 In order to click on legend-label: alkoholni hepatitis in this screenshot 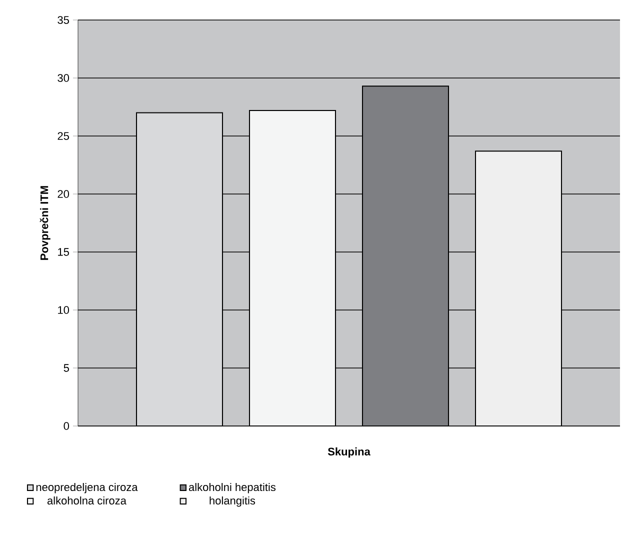, I will do `click(232, 488)`.